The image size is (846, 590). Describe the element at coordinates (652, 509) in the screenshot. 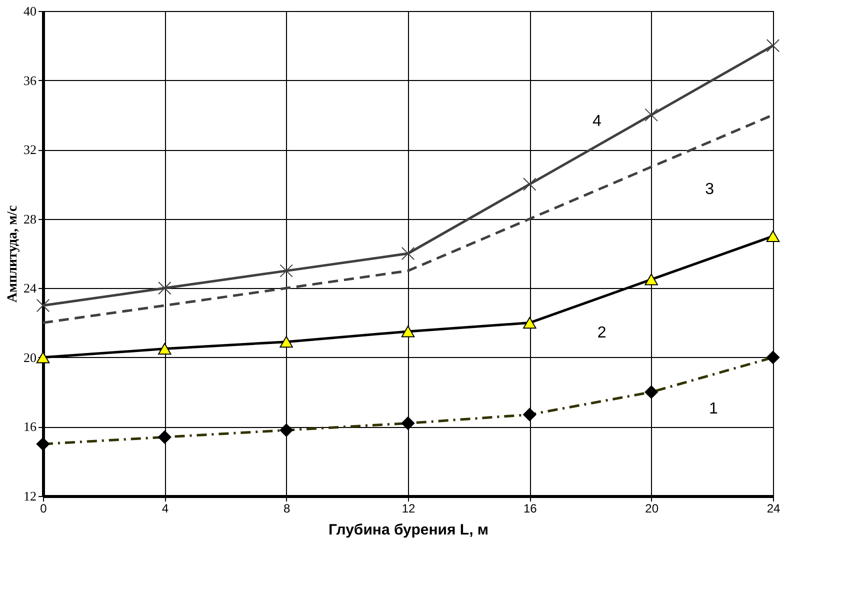

I see `x-tick-label: 20` at that location.